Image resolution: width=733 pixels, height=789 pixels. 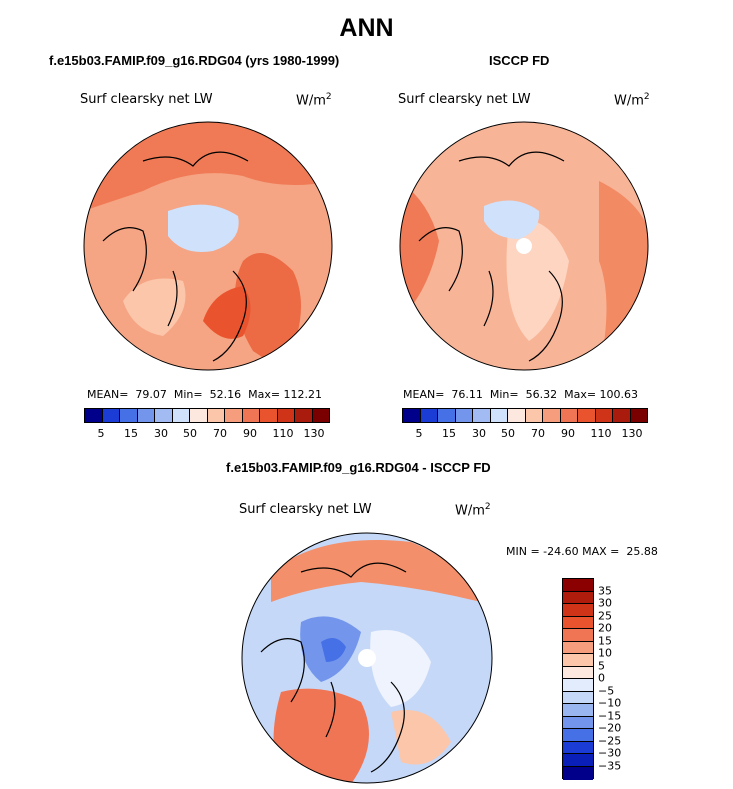 What do you see at coordinates (175, 256) in the screenshot?
I see `panel1-coastline` at bounding box center [175, 256].